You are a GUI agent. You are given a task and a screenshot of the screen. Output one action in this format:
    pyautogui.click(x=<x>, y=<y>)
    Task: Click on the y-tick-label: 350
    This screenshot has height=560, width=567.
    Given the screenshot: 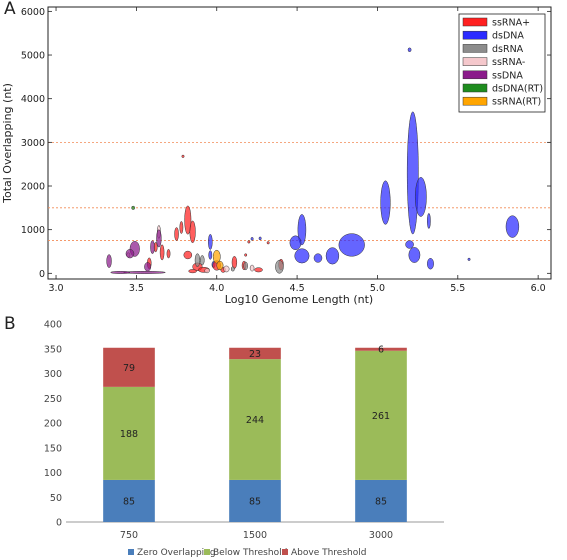 What is the action you would take?
    pyautogui.click(x=53, y=349)
    